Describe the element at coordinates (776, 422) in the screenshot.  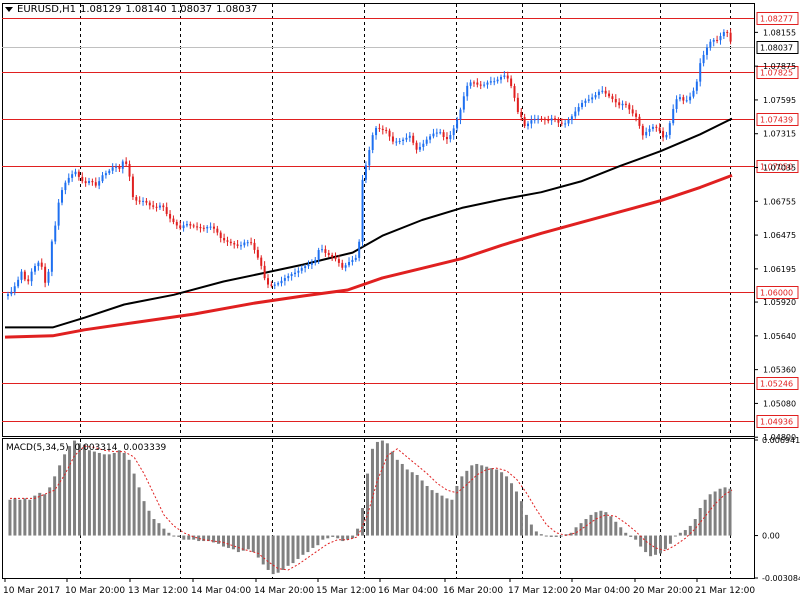
I see `price-level-label: 1.04936` at that location.